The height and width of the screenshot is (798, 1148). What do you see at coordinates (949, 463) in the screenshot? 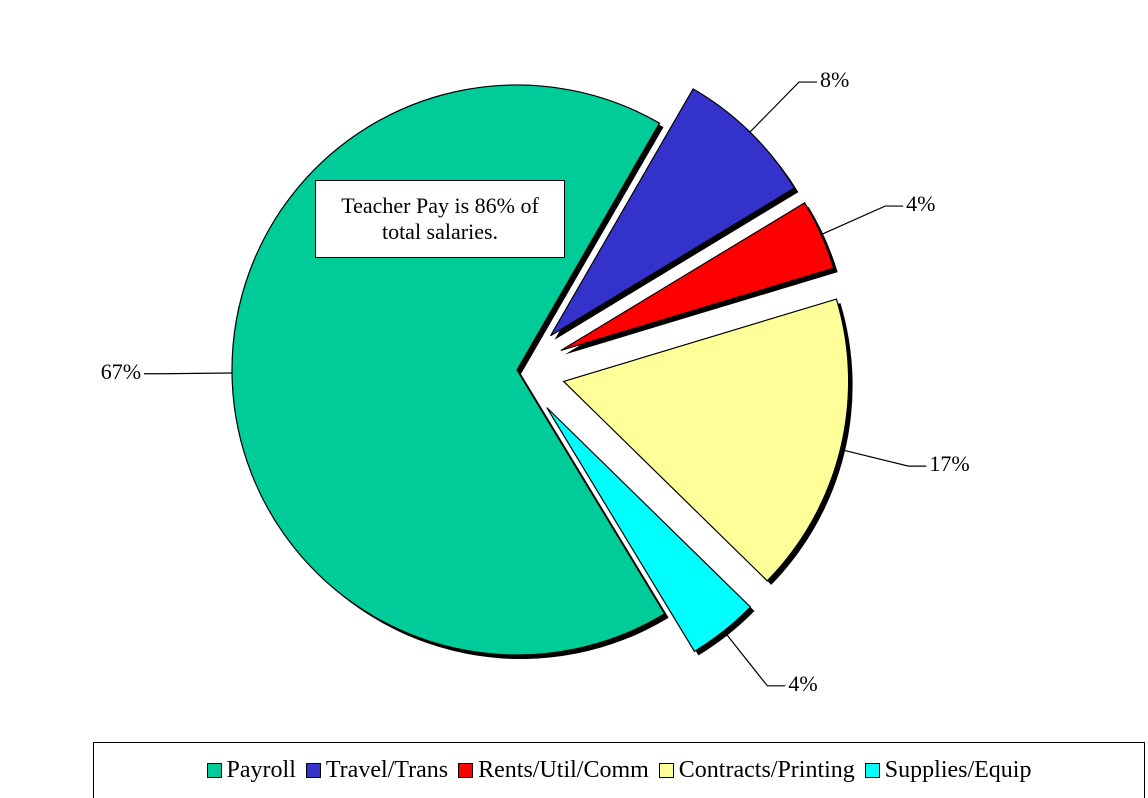
I see `data-label: 17%` at bounding box center [949, 463].